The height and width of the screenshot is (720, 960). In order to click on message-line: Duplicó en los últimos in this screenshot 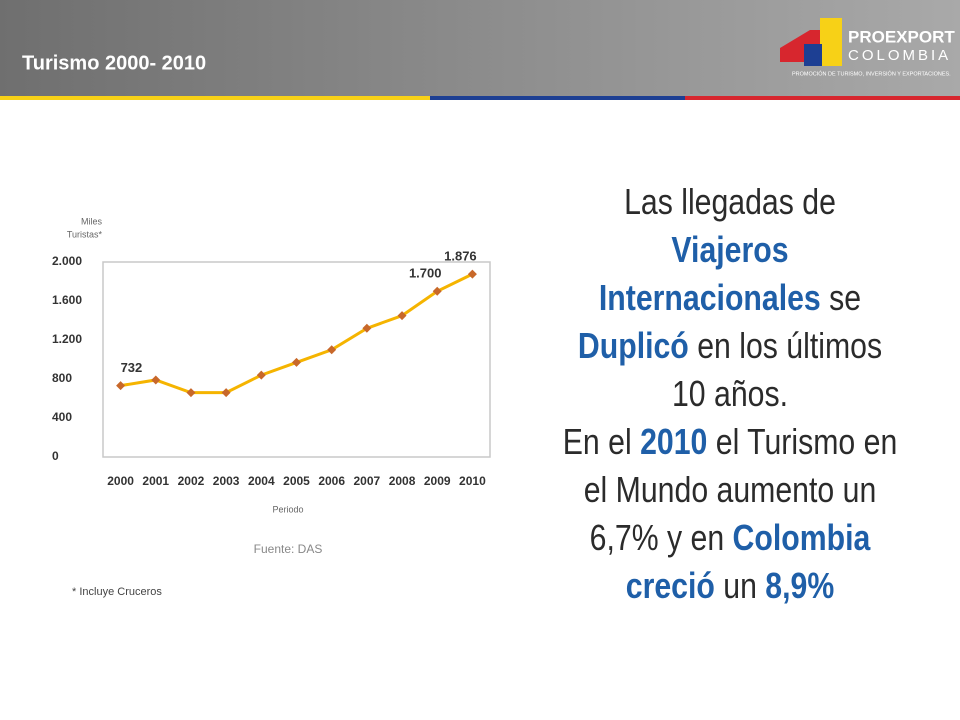, I will do `click(730, 346)`.